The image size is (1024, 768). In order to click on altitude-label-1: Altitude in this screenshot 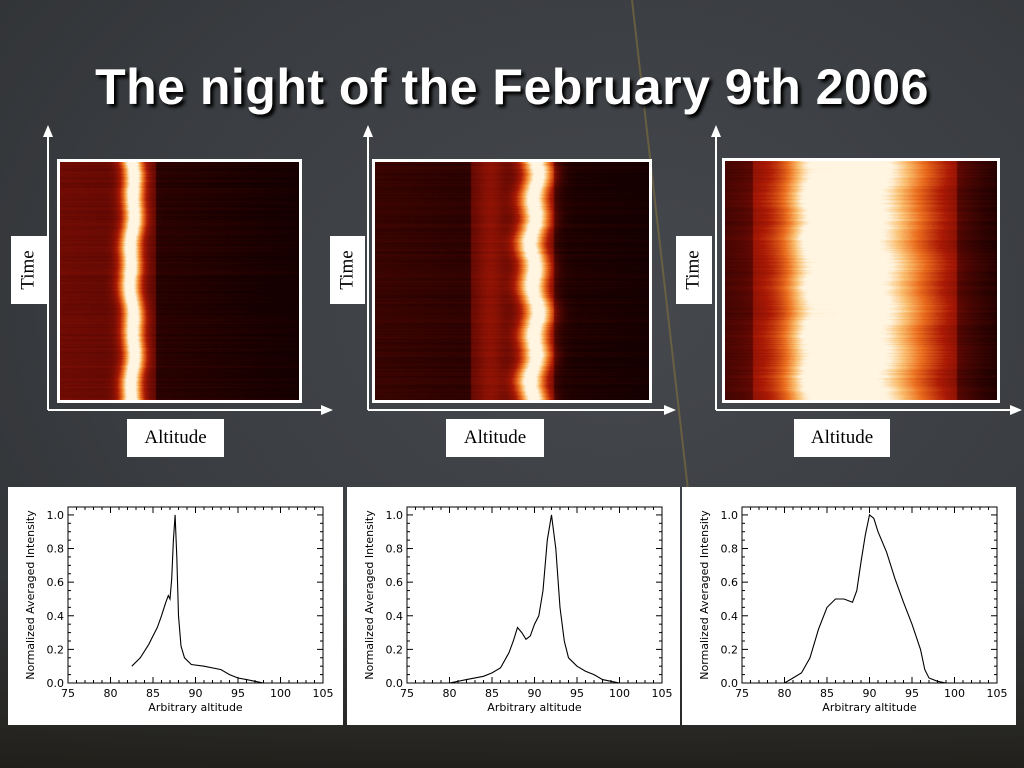, I will do `click(175, 438)`.